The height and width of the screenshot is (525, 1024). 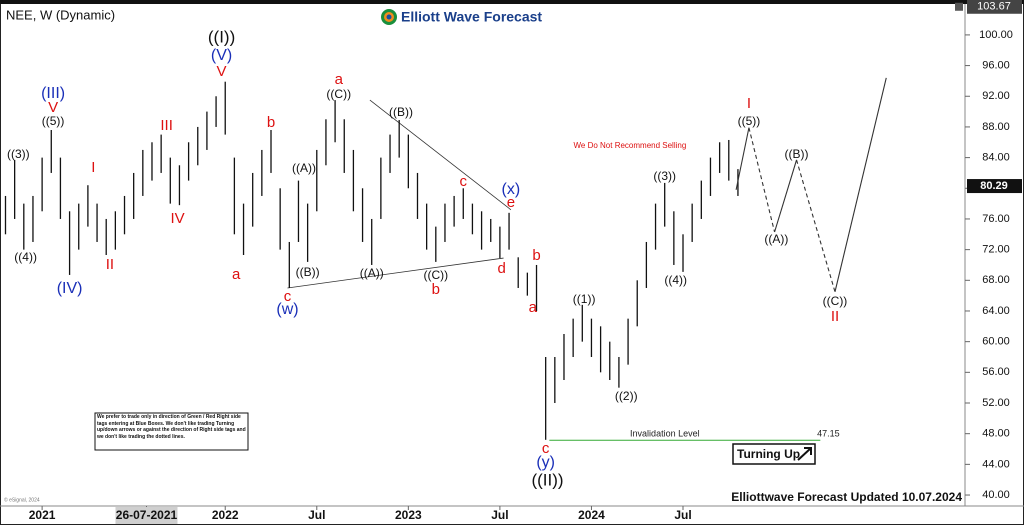 I want to click on logo-text: Elliott Wave Forecast, so click(x=471, y=17).